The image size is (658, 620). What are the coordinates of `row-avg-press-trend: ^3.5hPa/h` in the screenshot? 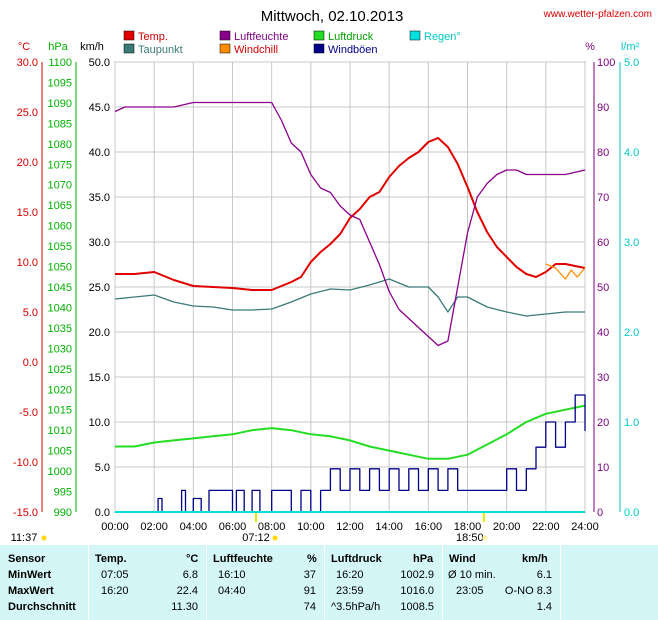 It's located at (356, 607).